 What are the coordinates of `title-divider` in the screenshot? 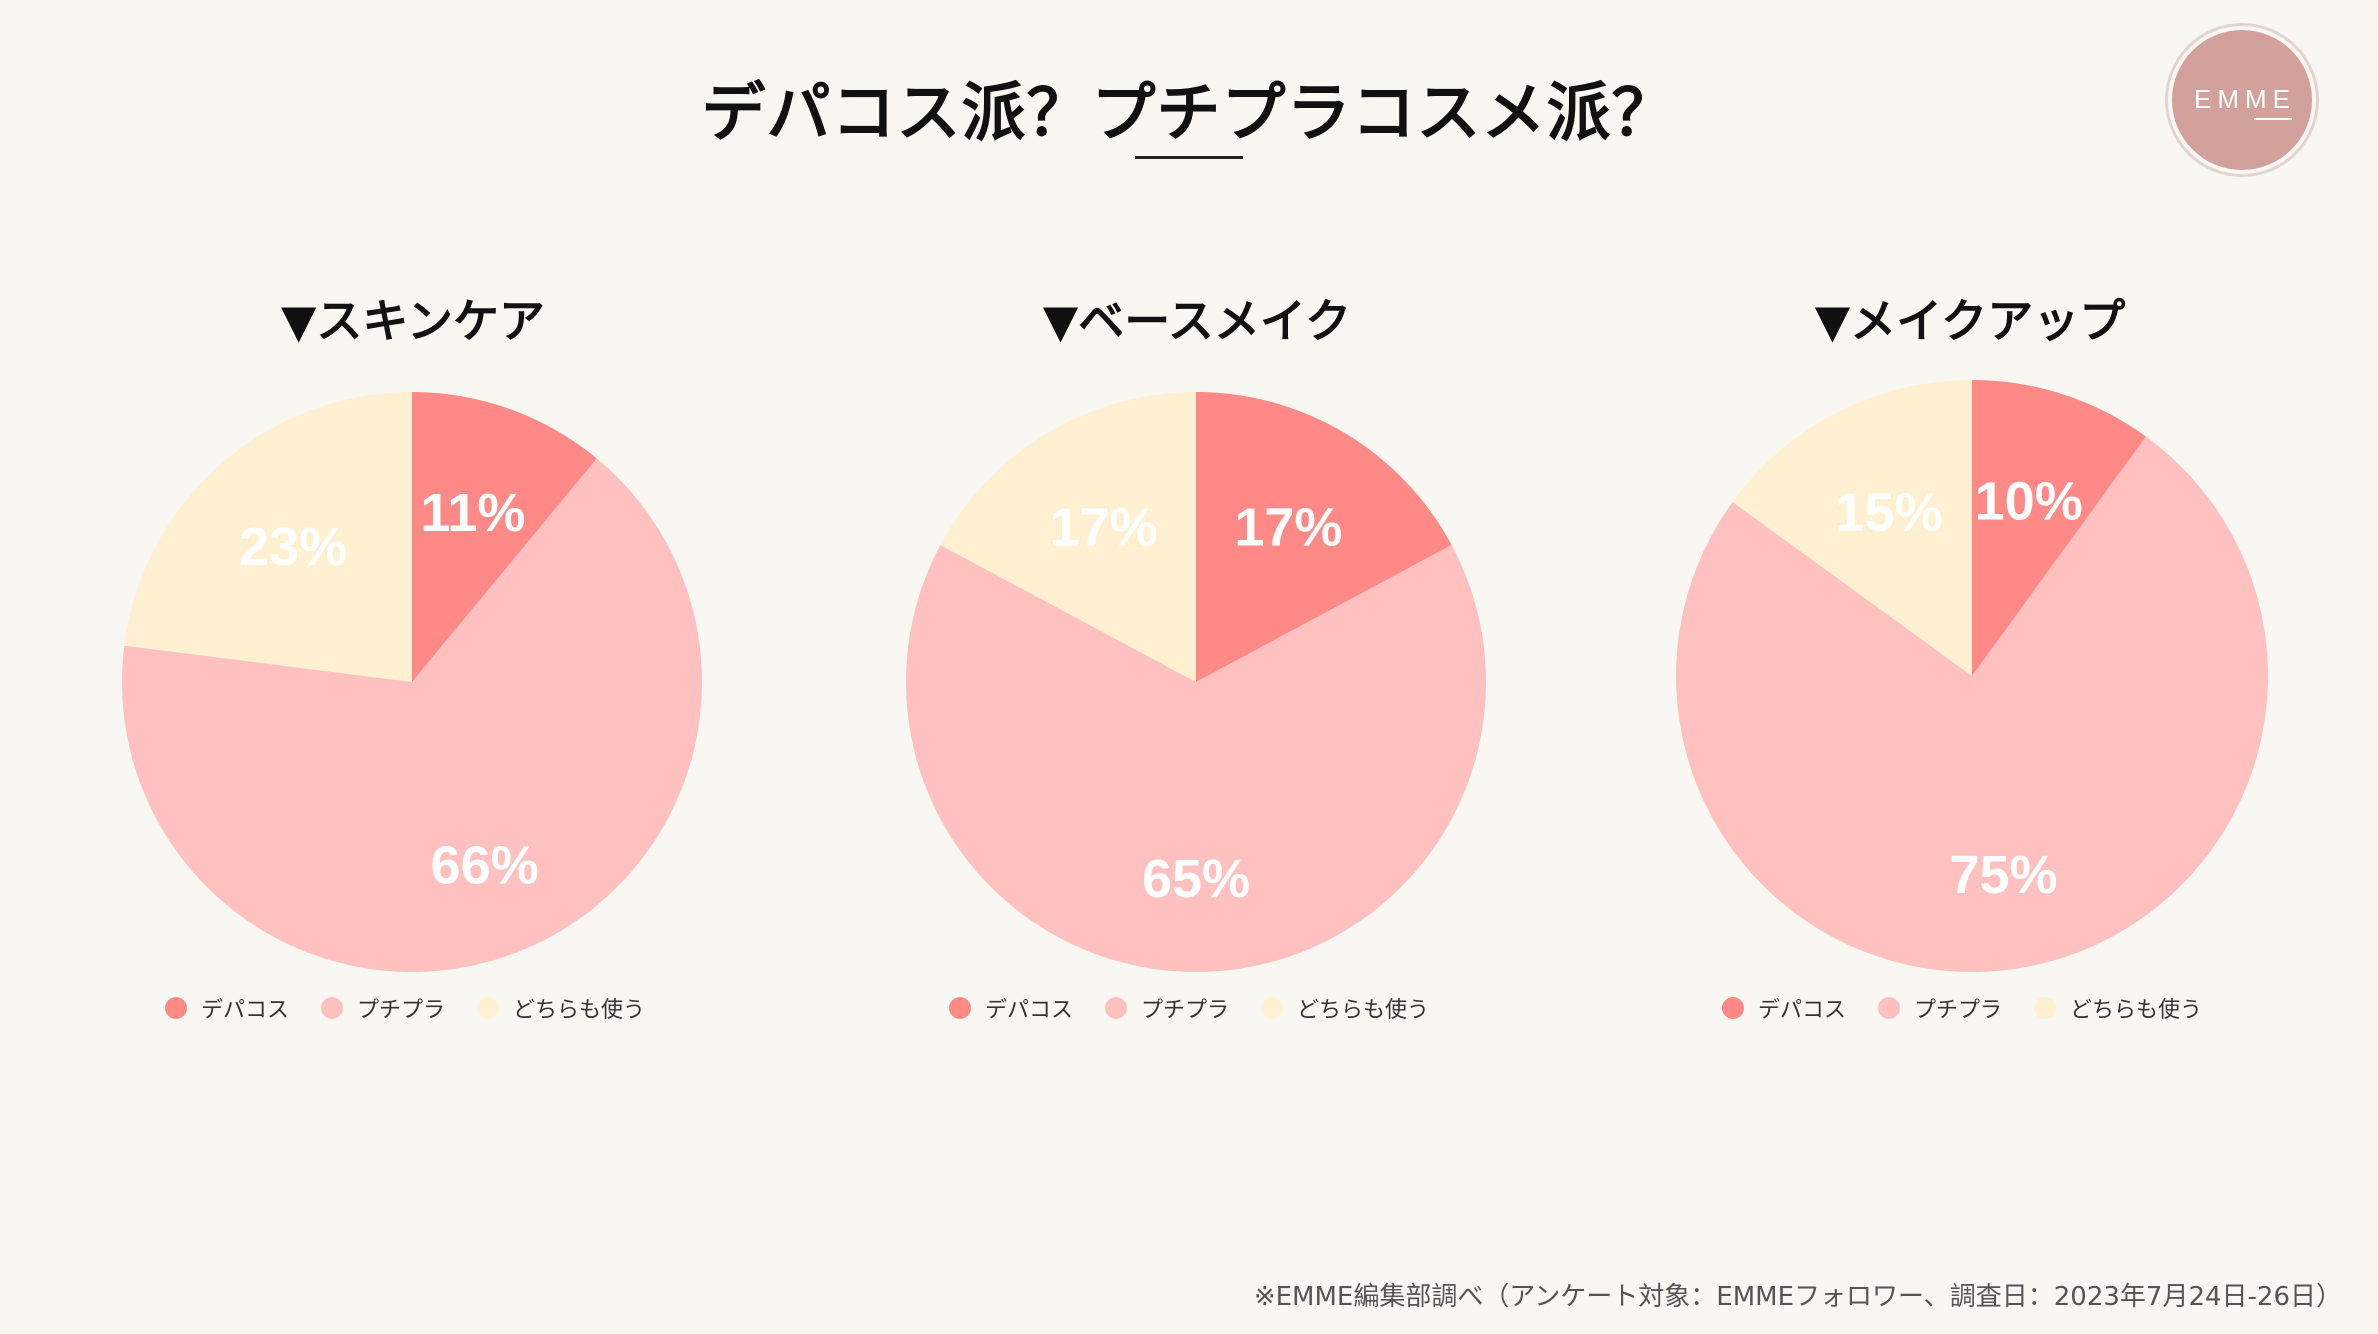 It's located at (1189, 157).